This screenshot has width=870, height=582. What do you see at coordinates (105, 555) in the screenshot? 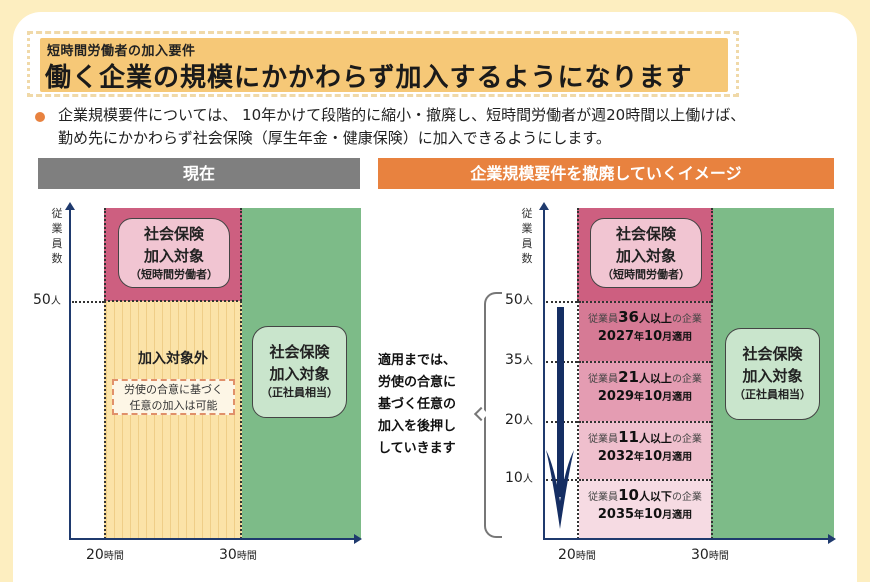
I see `left-x-tick-20: 20時間` at bounding box center [105, 555].